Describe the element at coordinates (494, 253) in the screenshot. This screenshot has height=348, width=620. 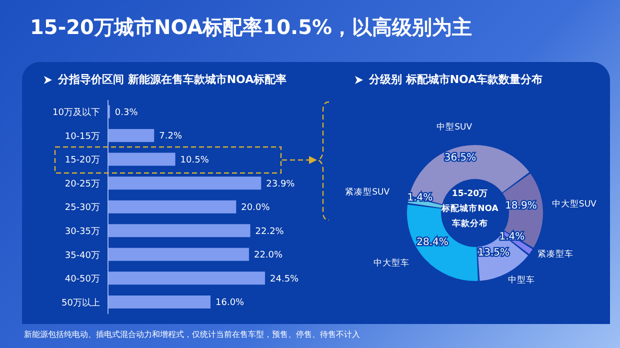
I see `data-label: 13.5%` at that location.